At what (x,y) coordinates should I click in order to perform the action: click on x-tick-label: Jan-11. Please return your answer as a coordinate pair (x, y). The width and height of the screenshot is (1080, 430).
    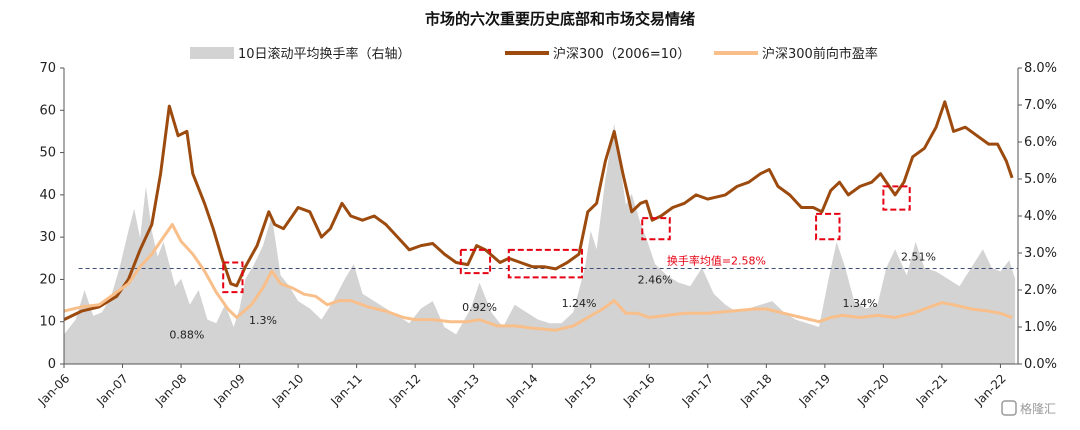
    Looking at the image, I should click on (346, 390).